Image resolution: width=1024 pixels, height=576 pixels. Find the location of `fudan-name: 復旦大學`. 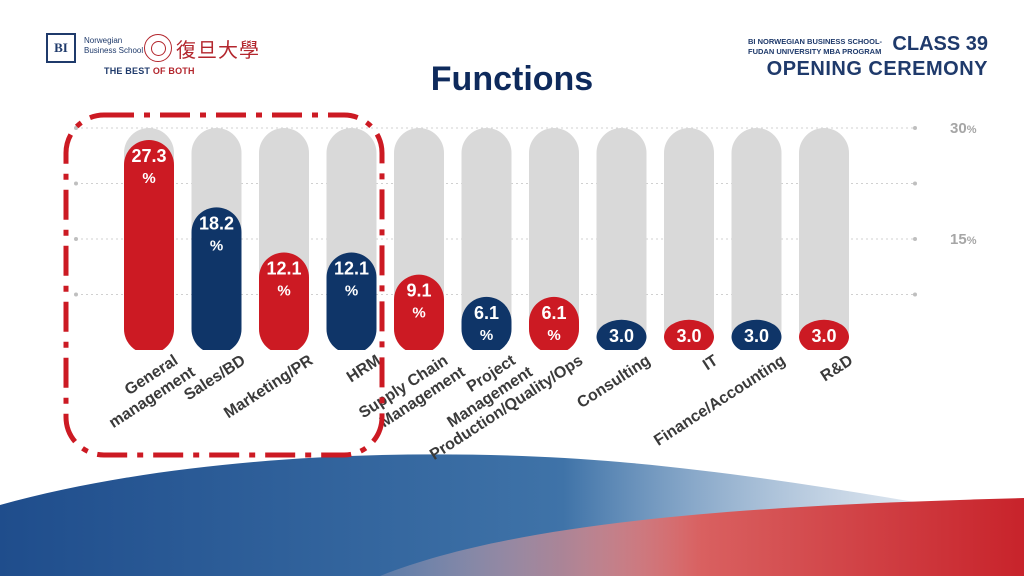

fudan-name: 復旦大學 is located at coordinates (218, 50).